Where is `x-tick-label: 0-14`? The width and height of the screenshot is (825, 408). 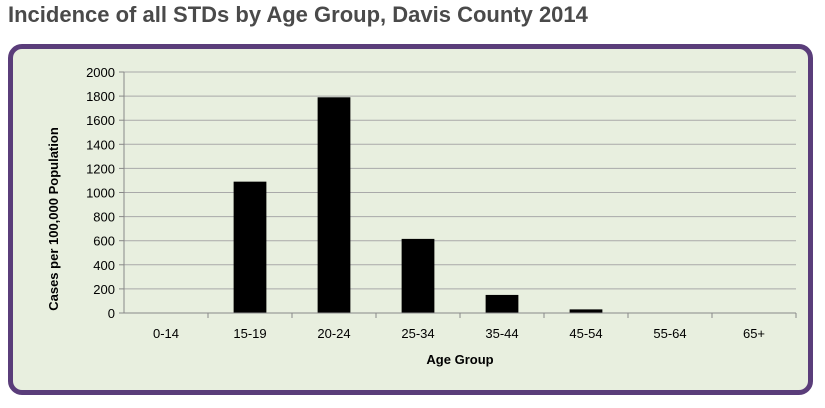
x-tick-label: 0-14 is located at coordinates (166, 333).